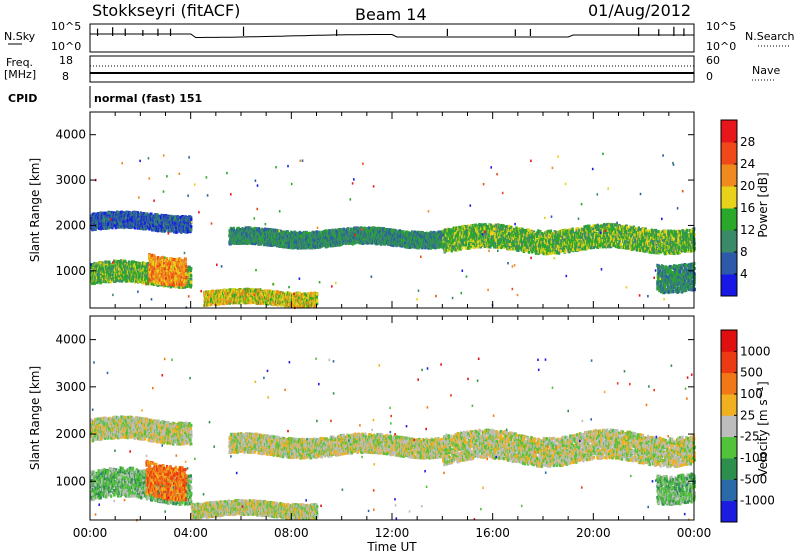 The height and width of the screenshot is (554, 800). I want to click on nsky-label: N.Sky, so click(20, 36).